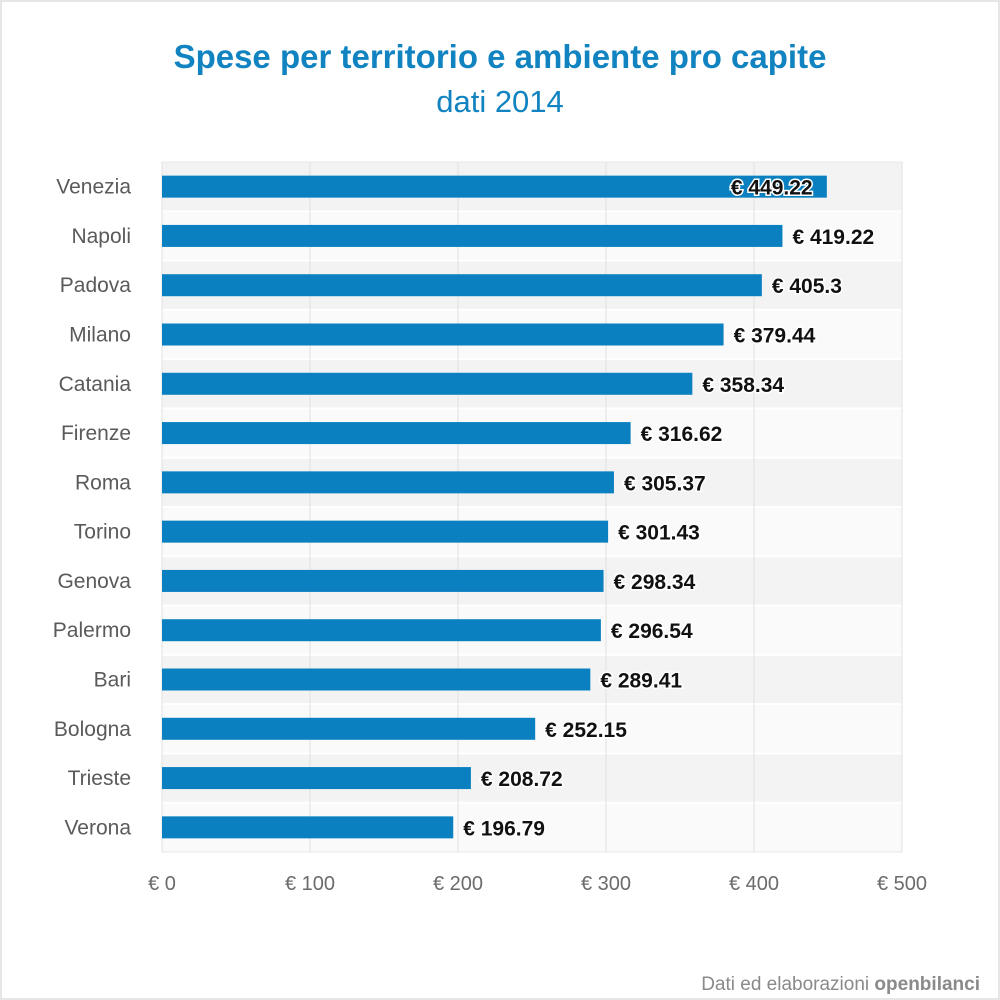  Describe the element at coordinates (775, 336) in the screenshot. I see `value-label: € 379.44` at that location.